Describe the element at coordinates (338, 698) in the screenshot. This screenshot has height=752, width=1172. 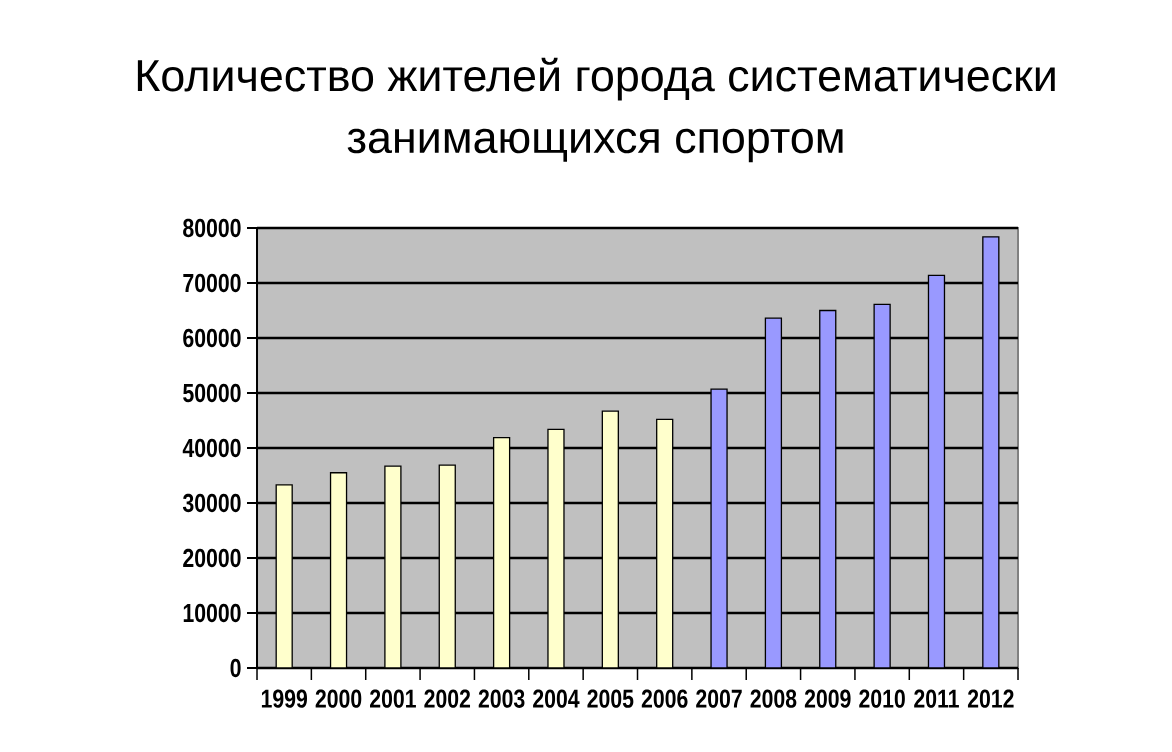
I see `x-tick-label: 2000` at that location.